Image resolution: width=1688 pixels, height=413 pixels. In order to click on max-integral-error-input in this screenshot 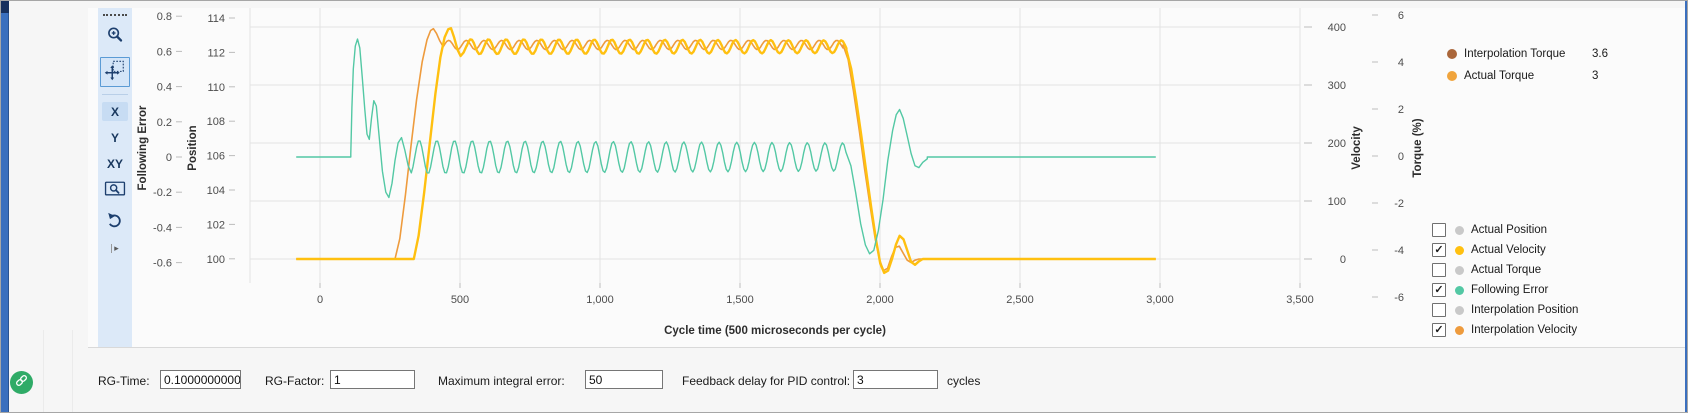, I will do `click(624, 379)`.